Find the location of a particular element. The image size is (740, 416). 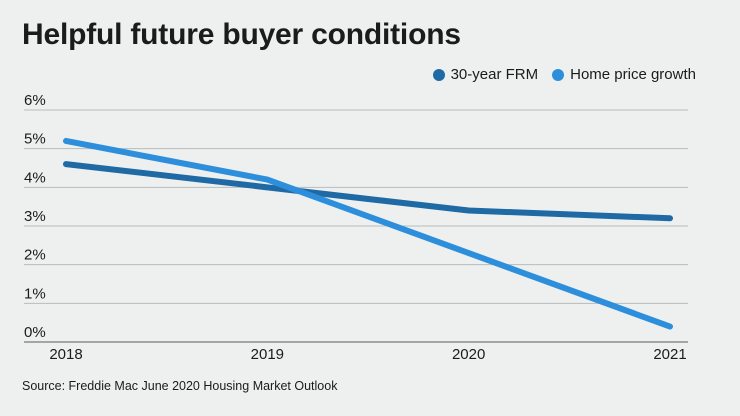

y-tick-label: 0% is located at coordinates (35, 332).